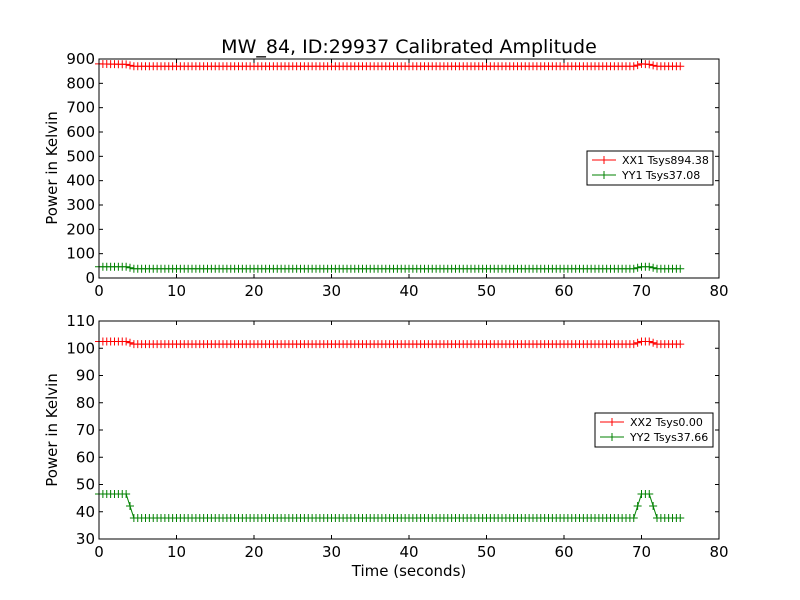 The height and width of the screenshot is (600, 800). I want to click on y-tick-label: 70, so click(85, 430).